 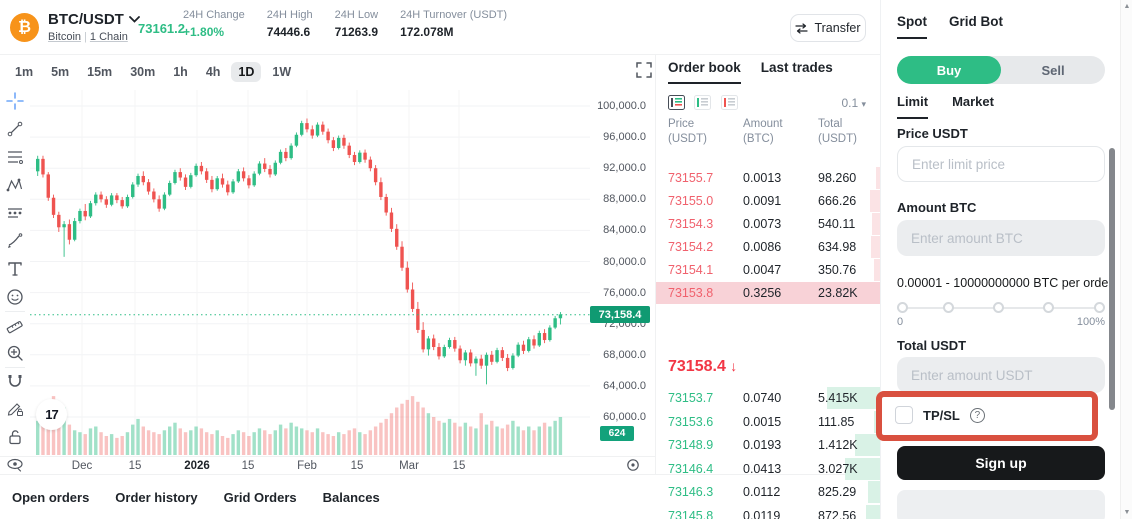 What do you see at coordinates (15, 269) in the screenshot?
I see `text-icon` at bounding box center [15, 269].